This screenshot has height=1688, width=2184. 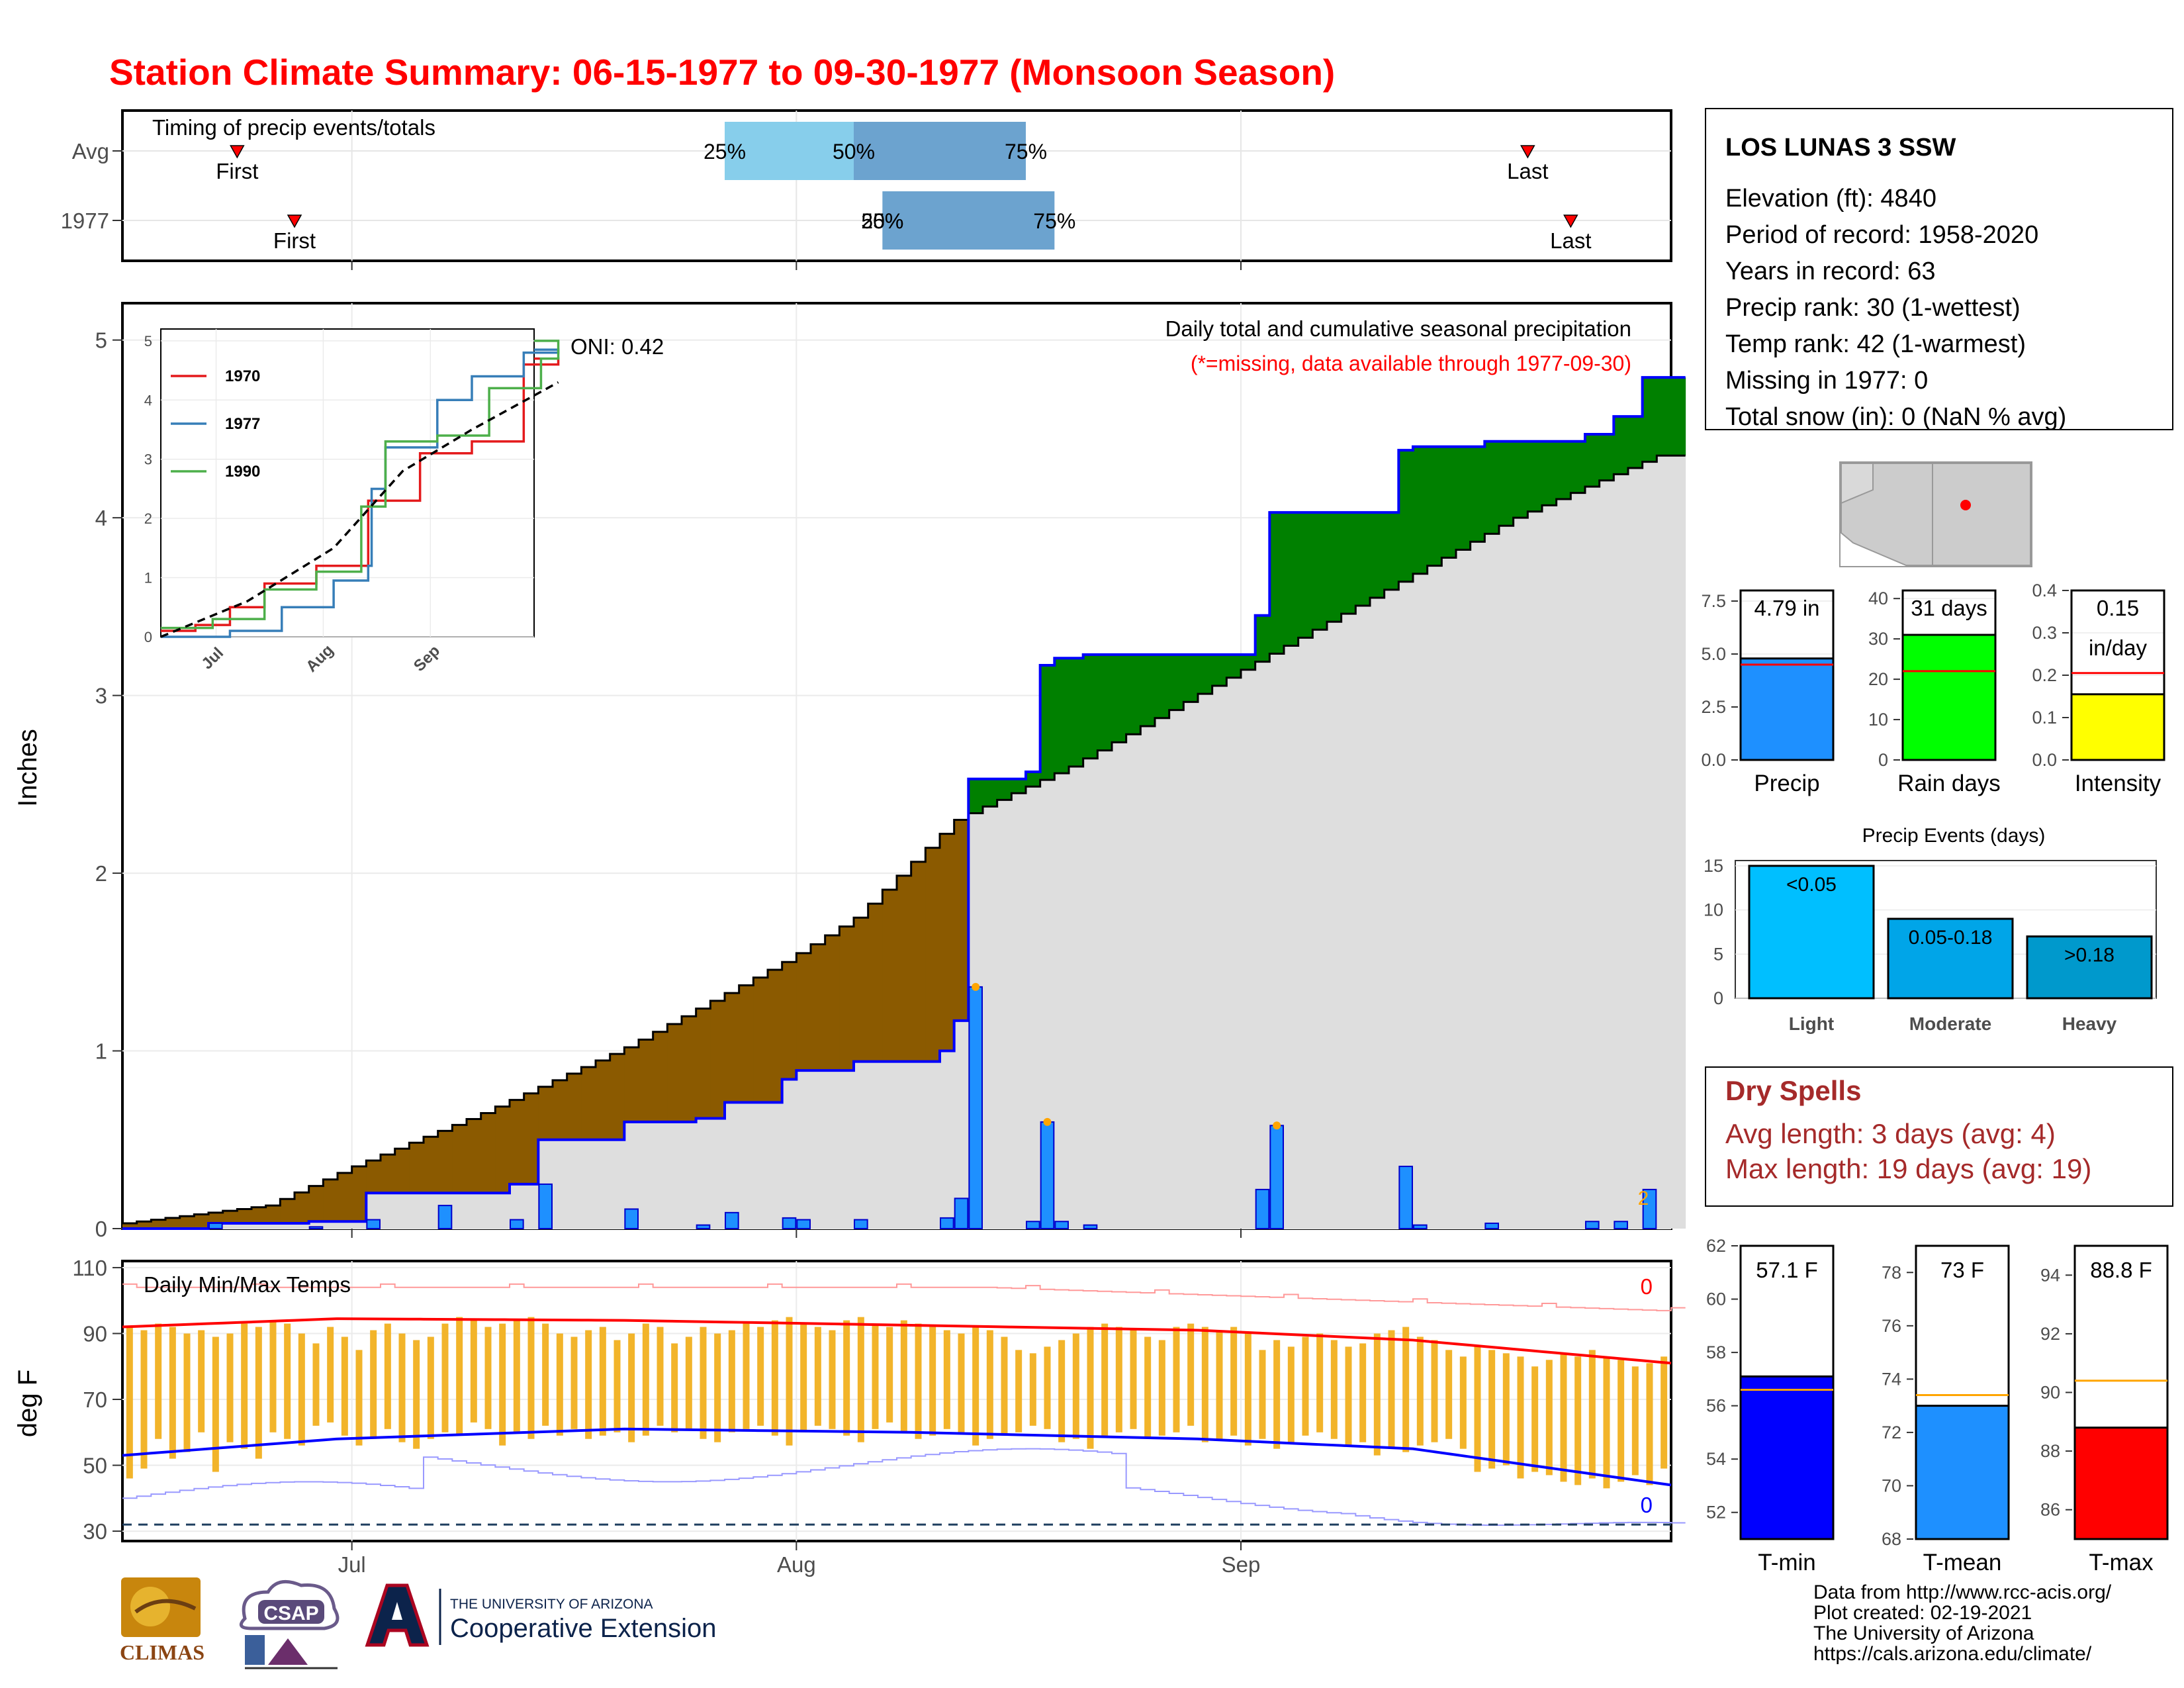 What do you see at coordinates (1873, 308) in the screenshot?
I see `station-info-line: Precip rank: 30 (1-wettest)` at bounding box center [1873, 308].